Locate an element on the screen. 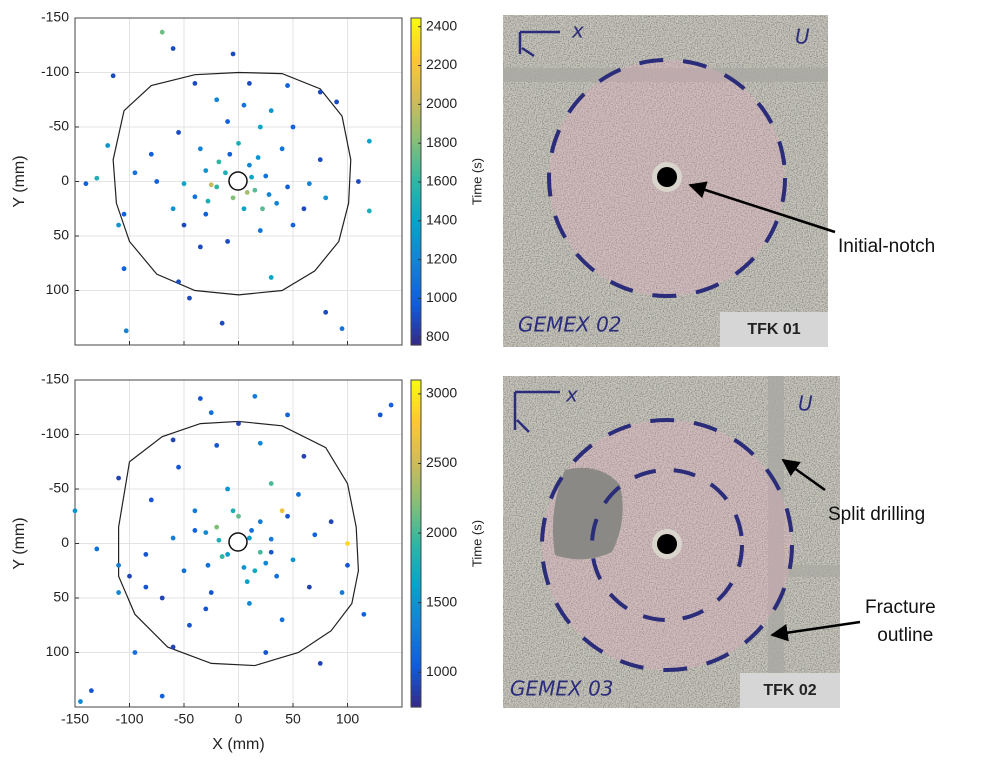 The width and height of the screenshot is (986, 762). colorbar-frame is located at coordinates (416, 543).